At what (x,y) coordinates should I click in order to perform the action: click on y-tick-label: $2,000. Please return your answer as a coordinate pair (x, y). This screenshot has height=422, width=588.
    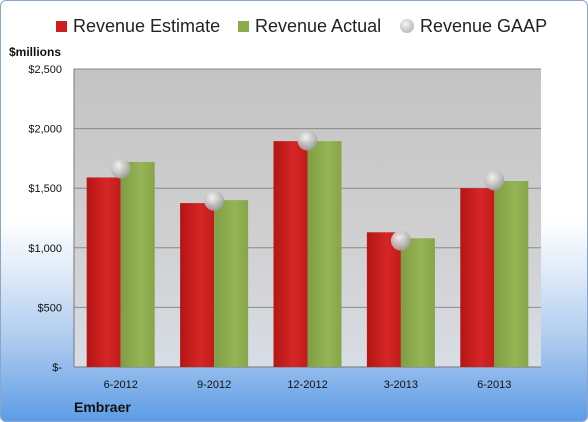
    Looking at the image, I should click on (45, 130).